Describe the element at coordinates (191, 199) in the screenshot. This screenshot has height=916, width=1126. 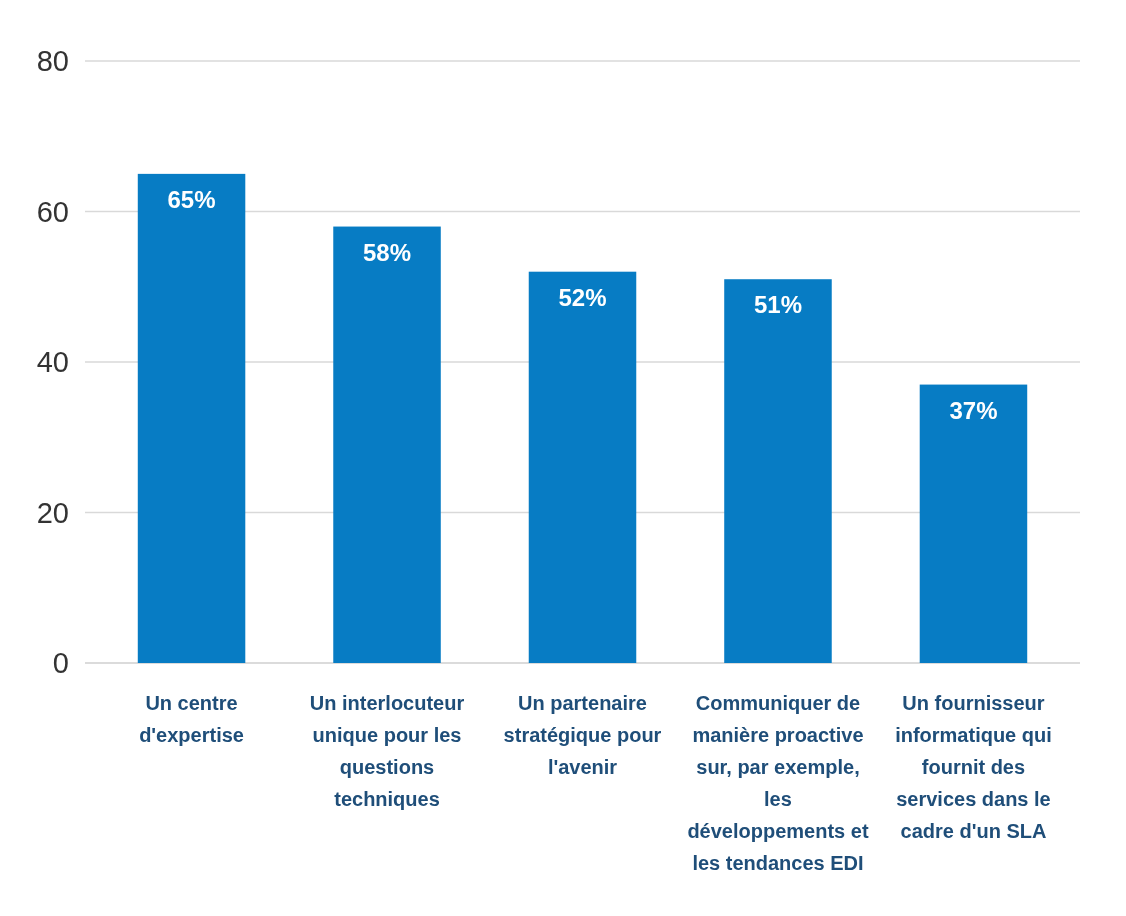
I see `data-label: 65%` at that location.